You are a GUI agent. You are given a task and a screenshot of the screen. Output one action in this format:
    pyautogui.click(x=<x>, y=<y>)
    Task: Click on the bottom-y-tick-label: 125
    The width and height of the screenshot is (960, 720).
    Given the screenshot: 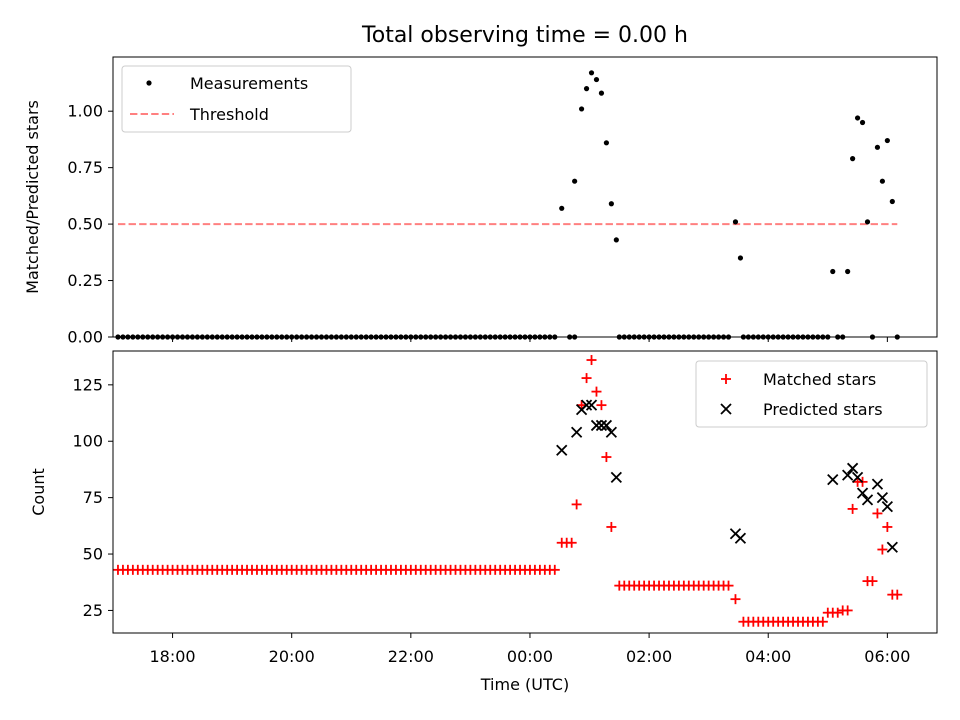 What is the action you would take?
    pyautogui.click(x=87, y=384)
    